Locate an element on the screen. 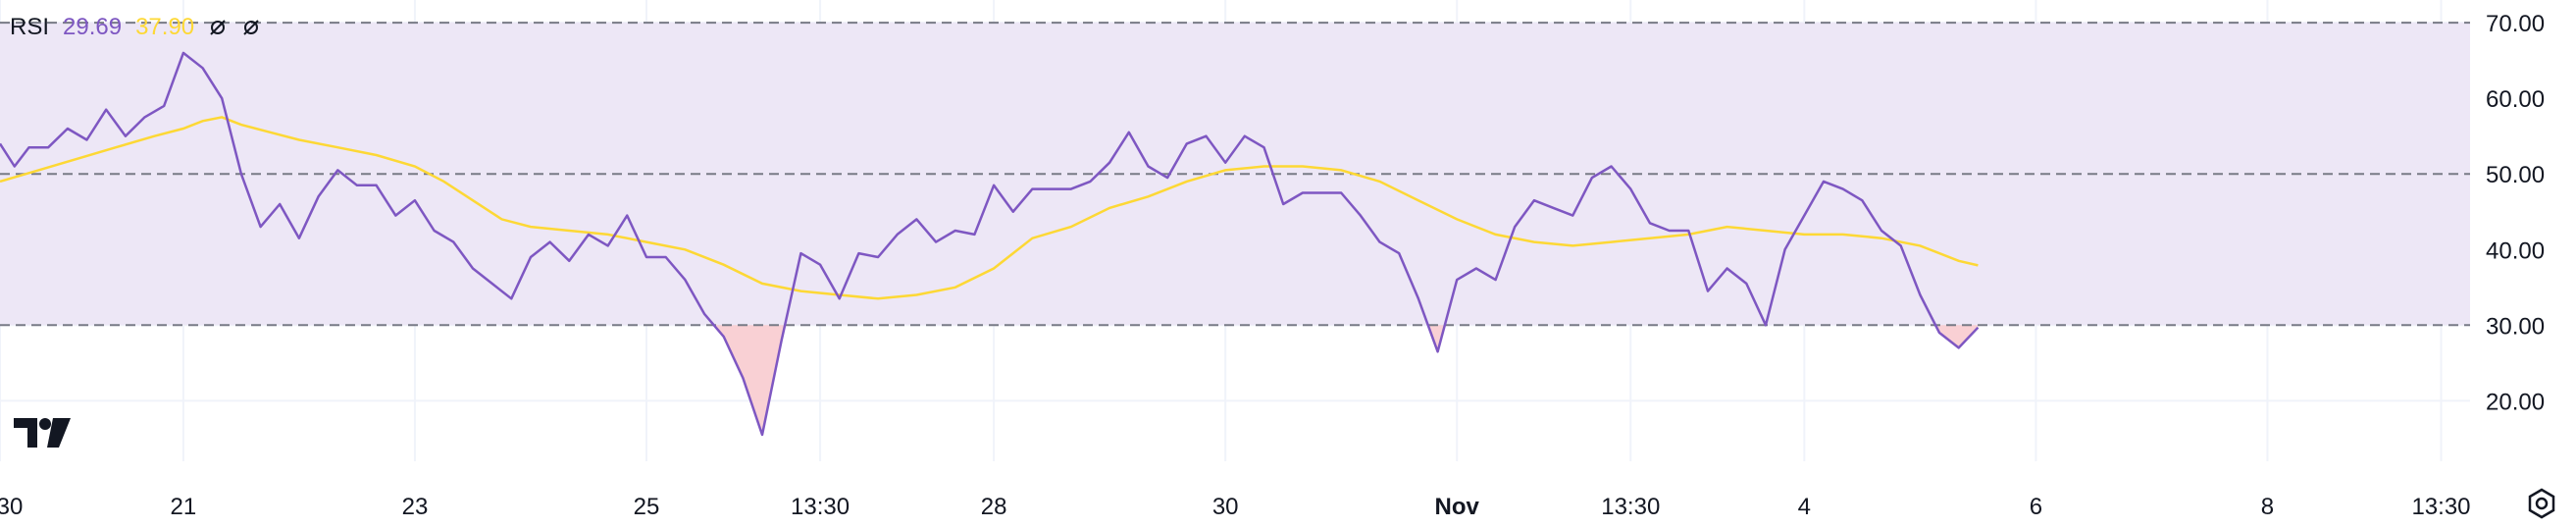 This screenshot has height=528, width=2576. settings-gear-icon is located at coordinates (2541, 504).